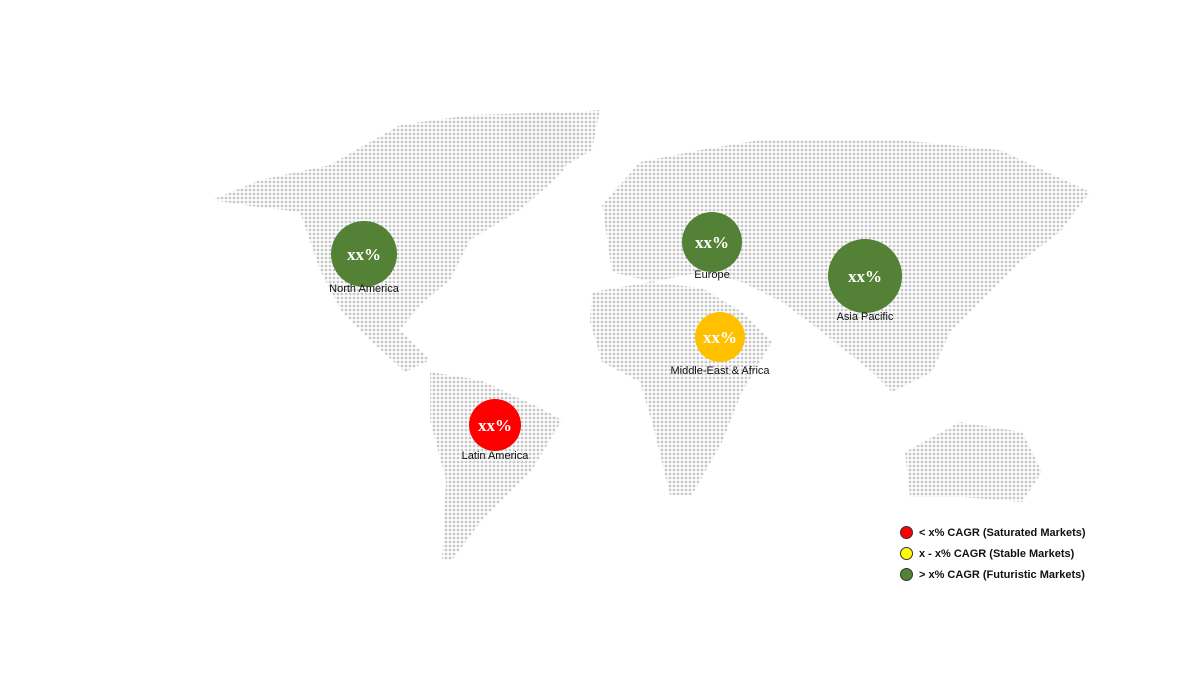 This screenshot has width=1200, height=675. Describe the element at coordinates (364, 289) in the screenshot. I see `region-label-north-america: North America` at that location.